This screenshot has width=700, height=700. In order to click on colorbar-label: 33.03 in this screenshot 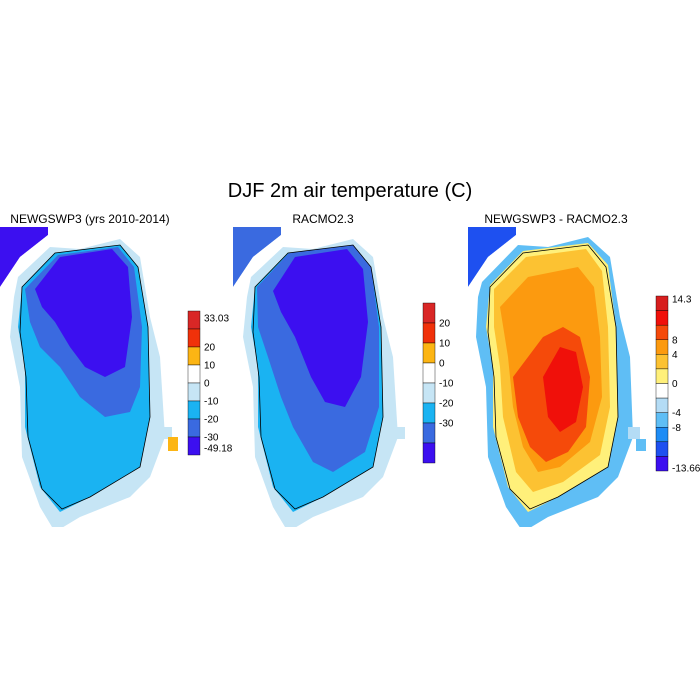, I will do `click(216, 319)`.